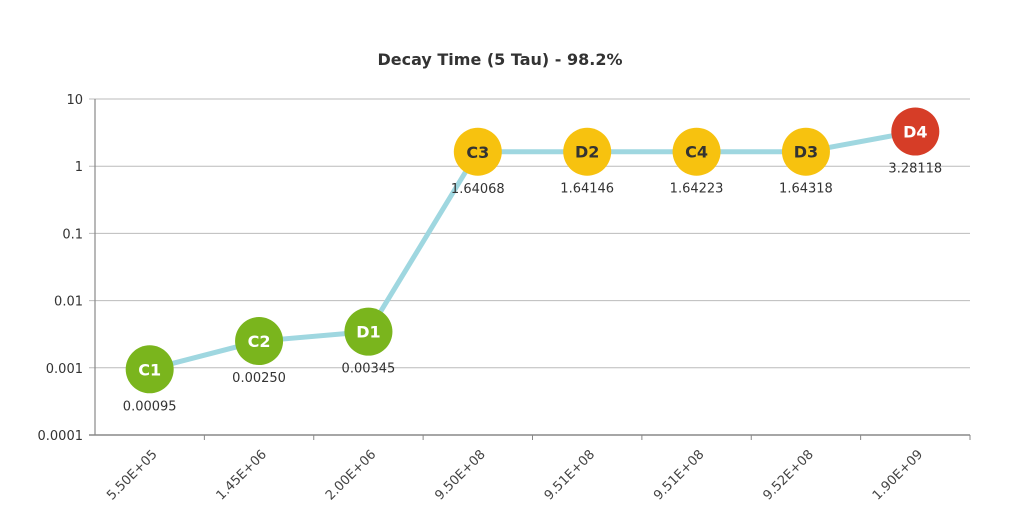 The height and width of the screenshot is (532, 1024). Describe the element at coordinates (898, 475) in the screenshot. I see `x-tick-label: 1.90E+09` at that location.